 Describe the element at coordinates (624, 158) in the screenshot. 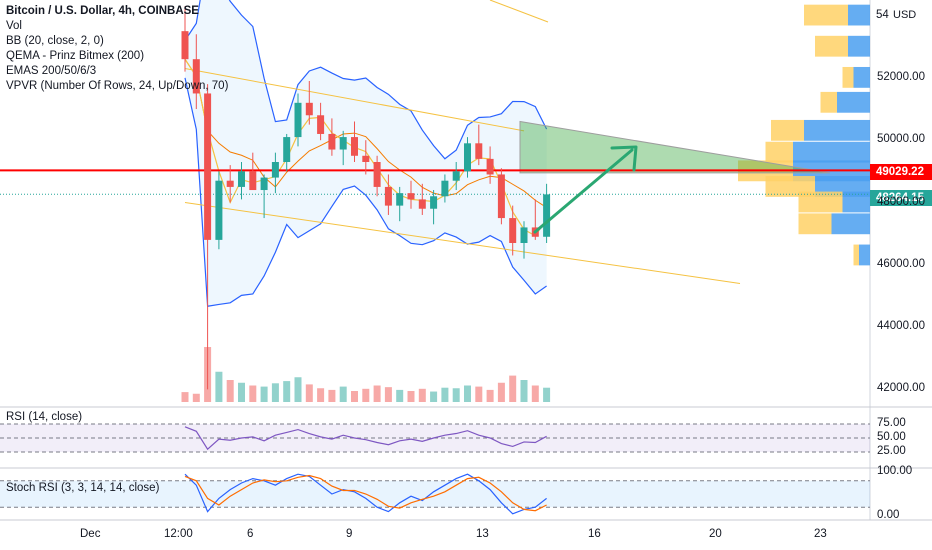

I see `projection-arrowhead` at that location.